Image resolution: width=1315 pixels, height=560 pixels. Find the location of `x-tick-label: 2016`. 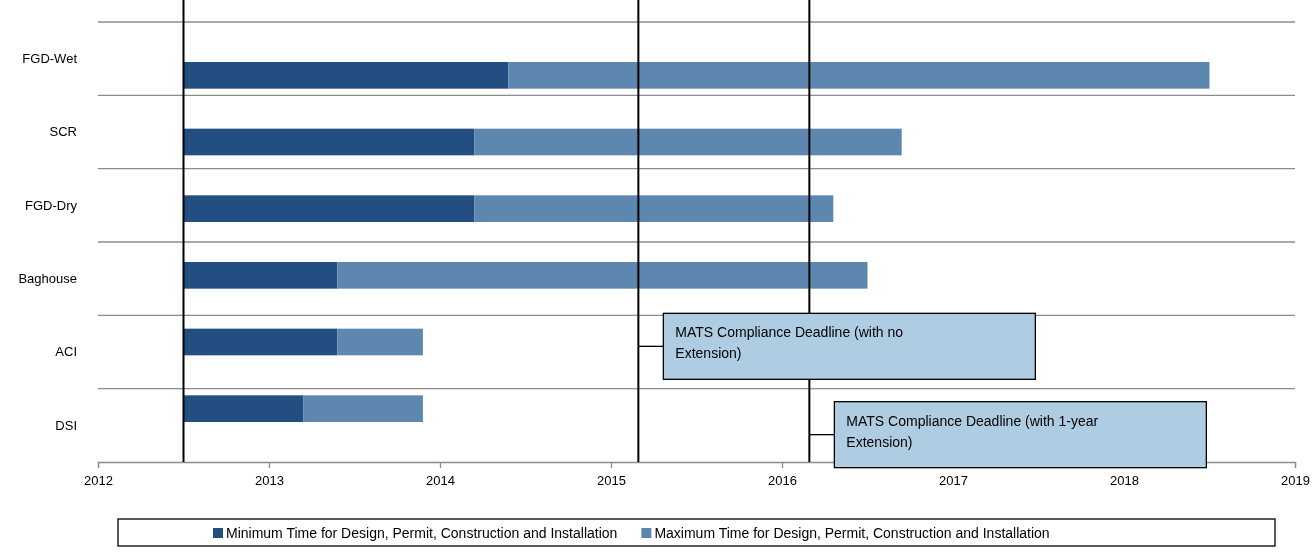

x-tick-label: 2016 is located at coordinates (782, 481).